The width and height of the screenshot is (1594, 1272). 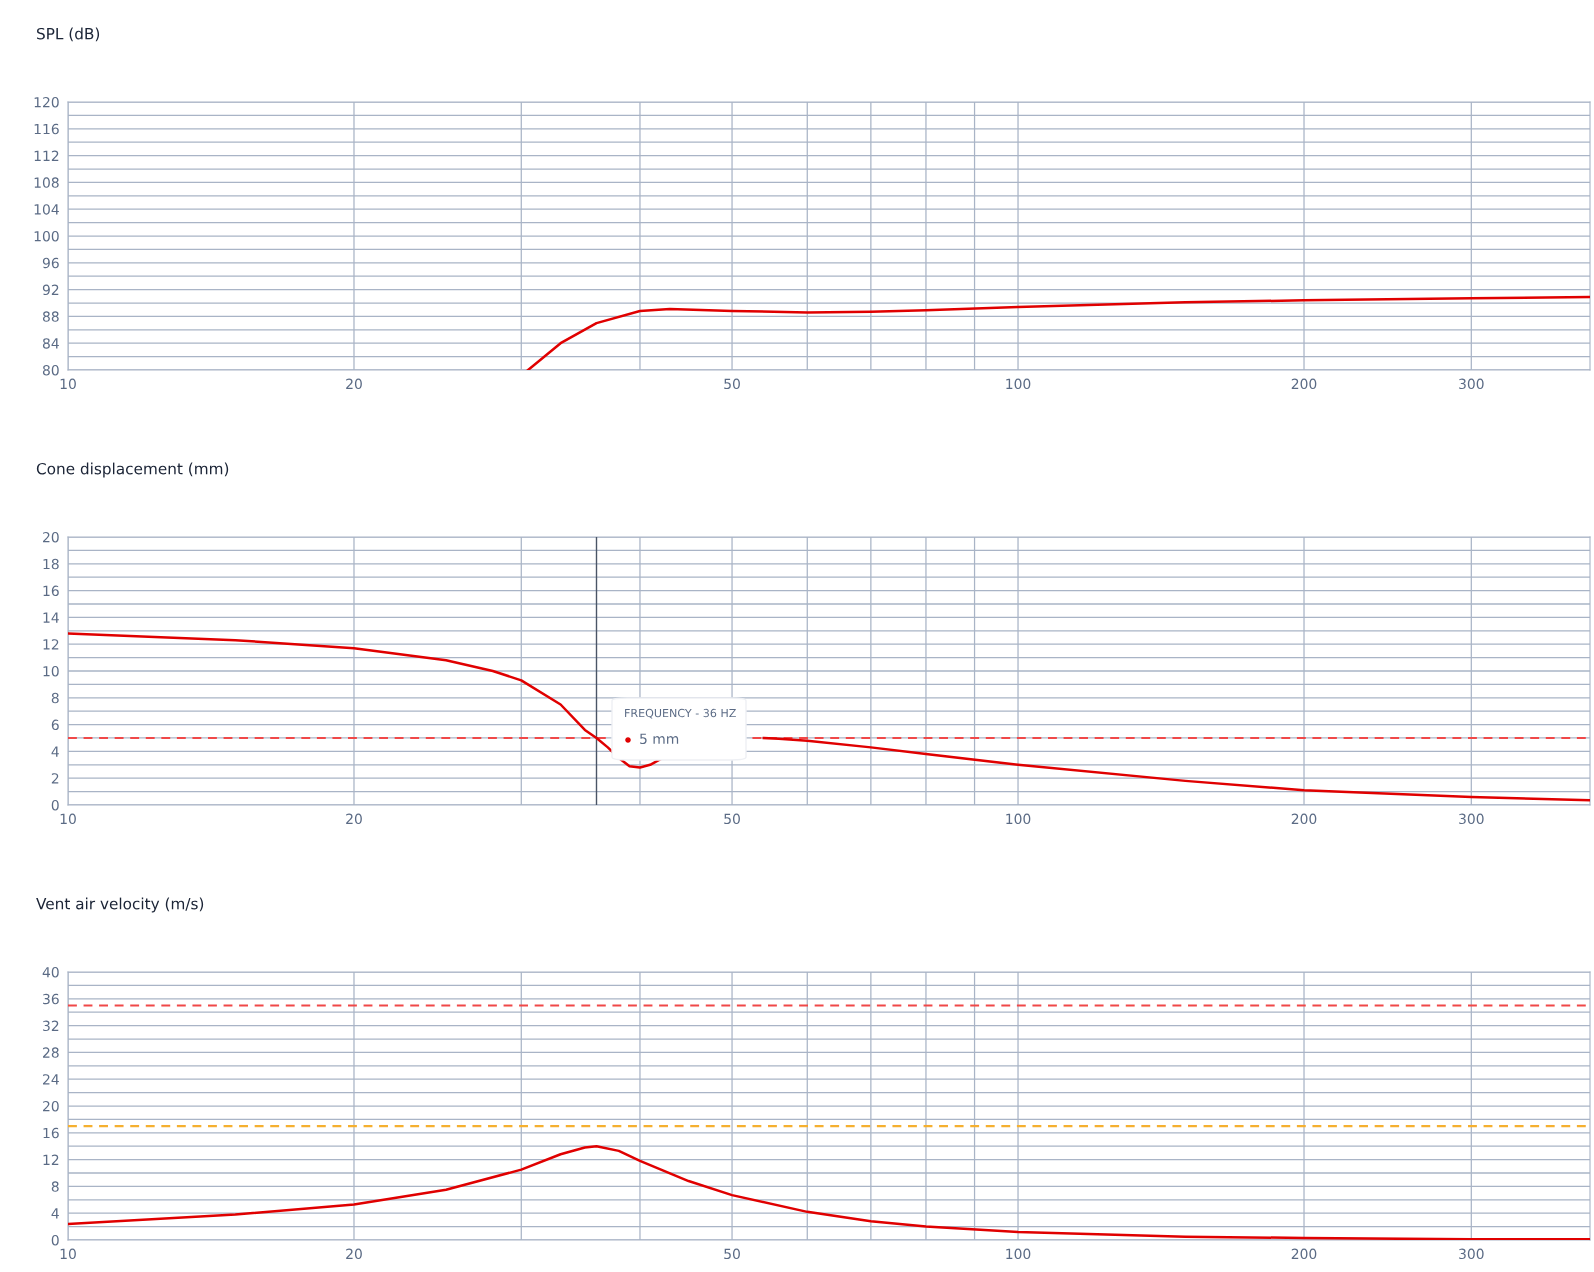 What do you see at coordinates (46, 209) in the screenshot?
I see `y-tick-label: 104` at bounding box center [46, 209].